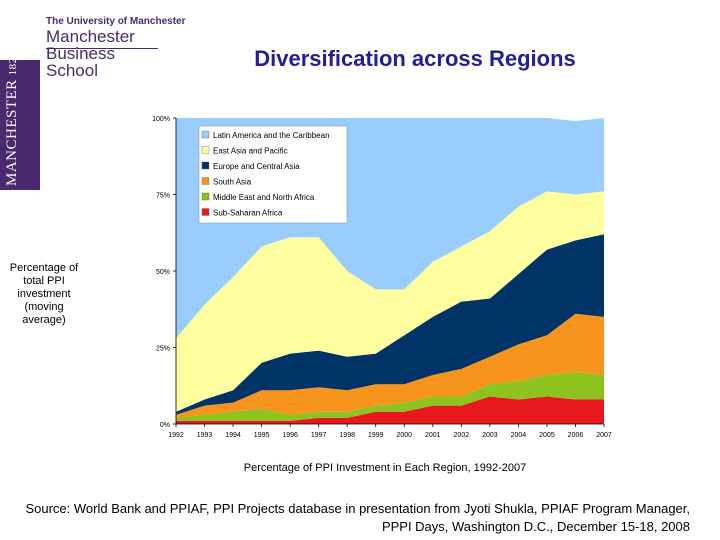 Image resolution: width=720 pixels, height=540 pixels. I want to click on x-tick-label: 2006, so click(576, 435).